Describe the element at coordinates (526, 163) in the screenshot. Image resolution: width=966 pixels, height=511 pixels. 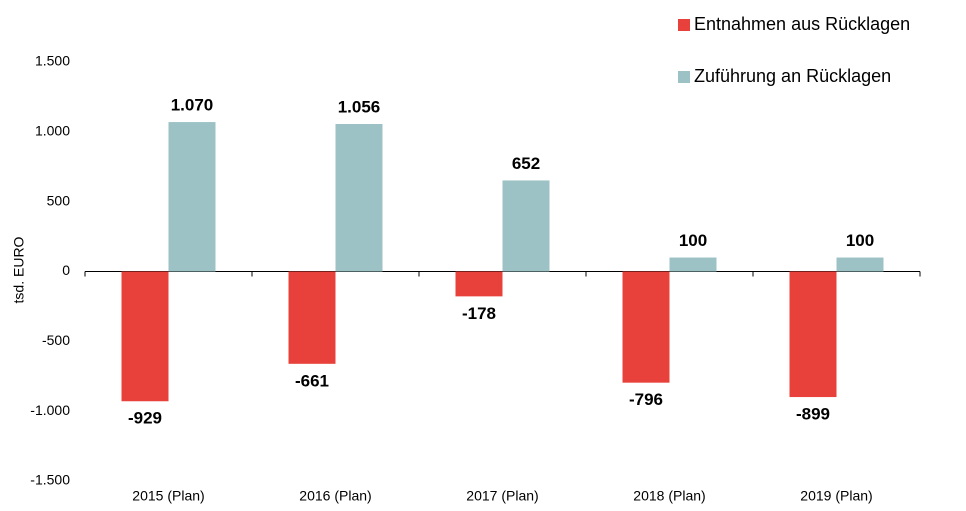
I see `data-label: 652` at that location.